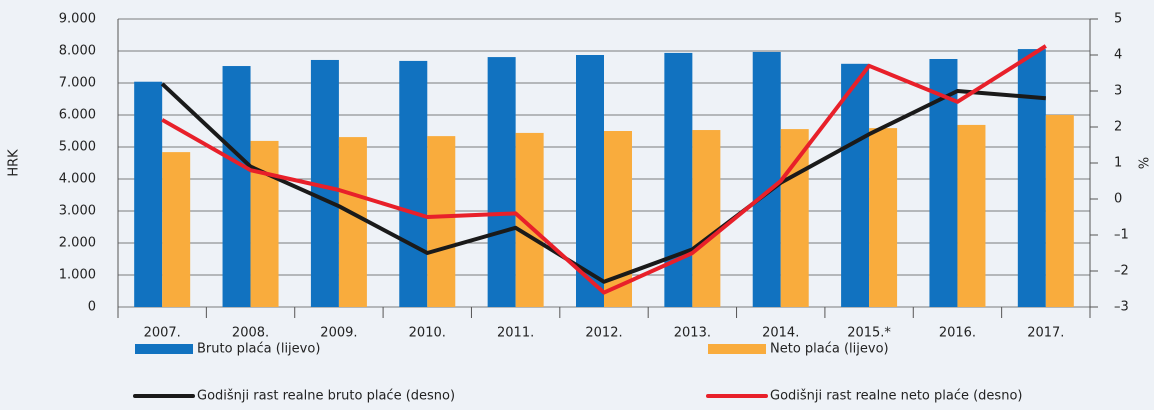  What do you see at coordinates (77, 211) in the screenshot?
I see `y-tick-label: 3.000` at bounding box center [77, 211].